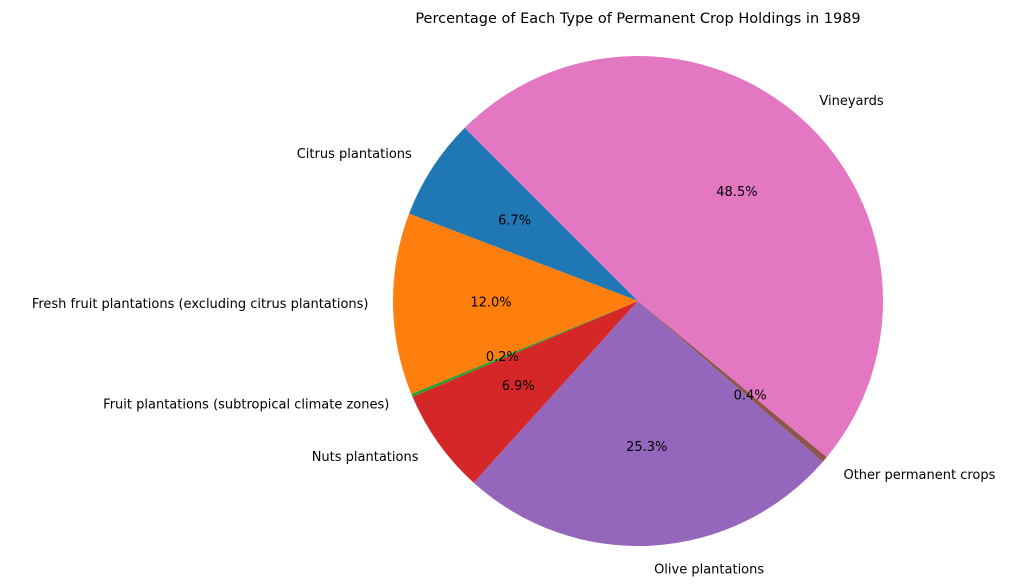 This screenshot has height=585, width=1035. What do you see at coordinates (518, 386) in the screenshot?
I see `percent-label: 6.9%` at bounding box center [518, 386].